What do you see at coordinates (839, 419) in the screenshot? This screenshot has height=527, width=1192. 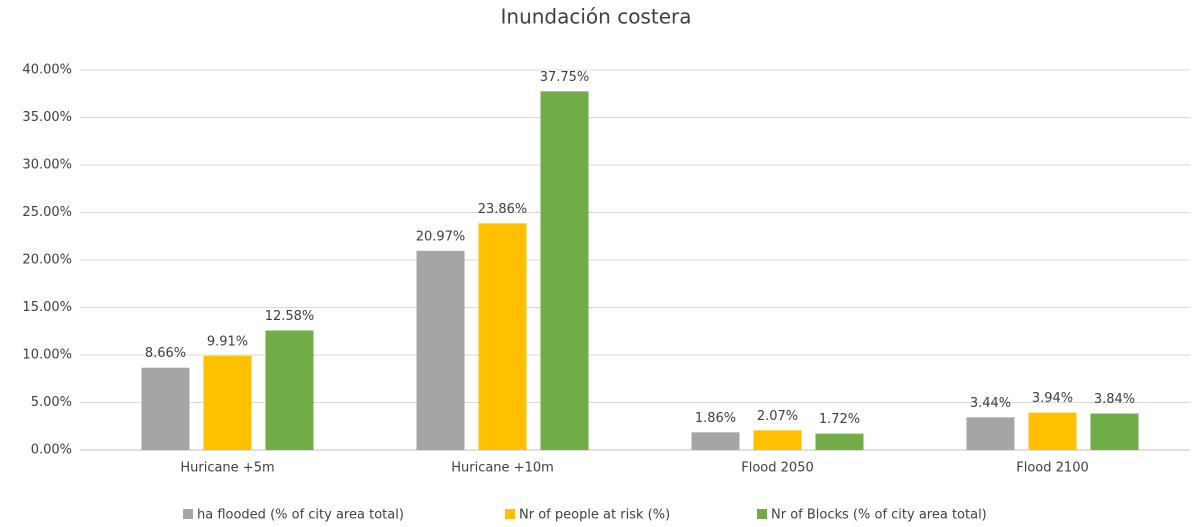 I see `value-label: 1.72%` at bounding box center [839, 419].